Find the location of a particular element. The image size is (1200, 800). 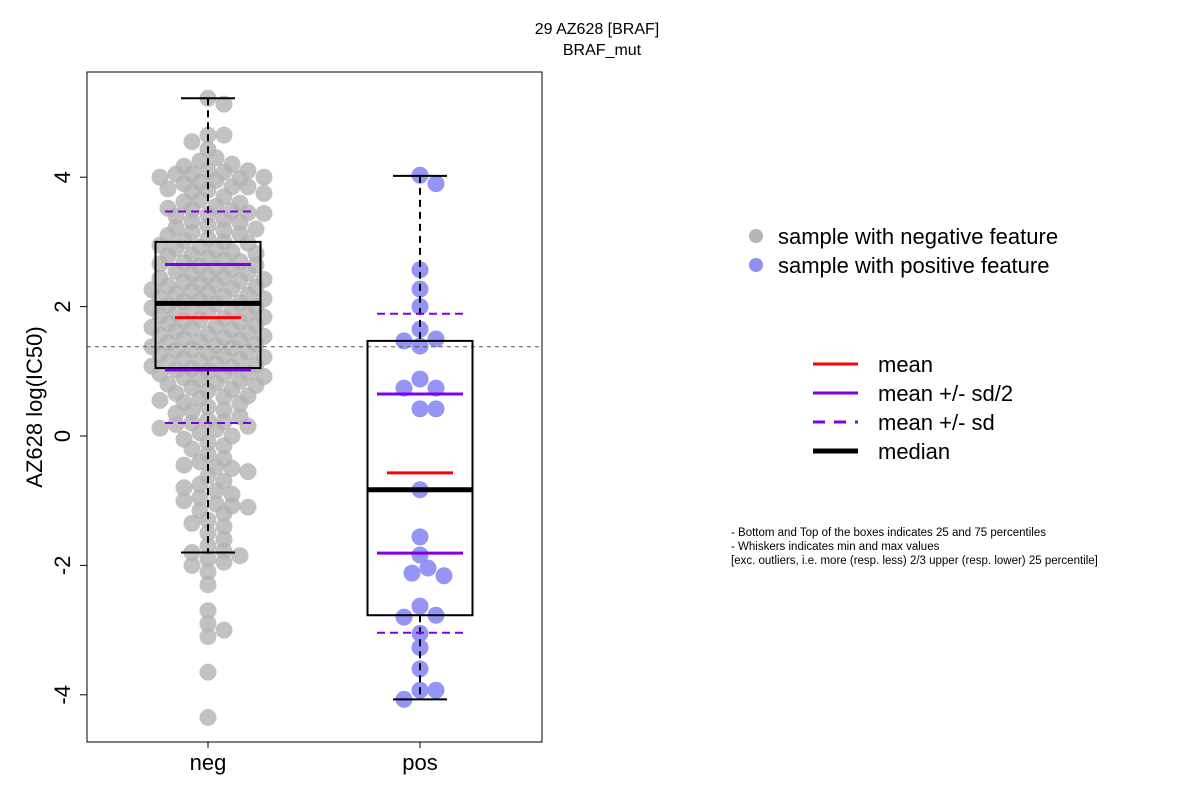

x-tick-label: pos is located at coordinates (419, 762).